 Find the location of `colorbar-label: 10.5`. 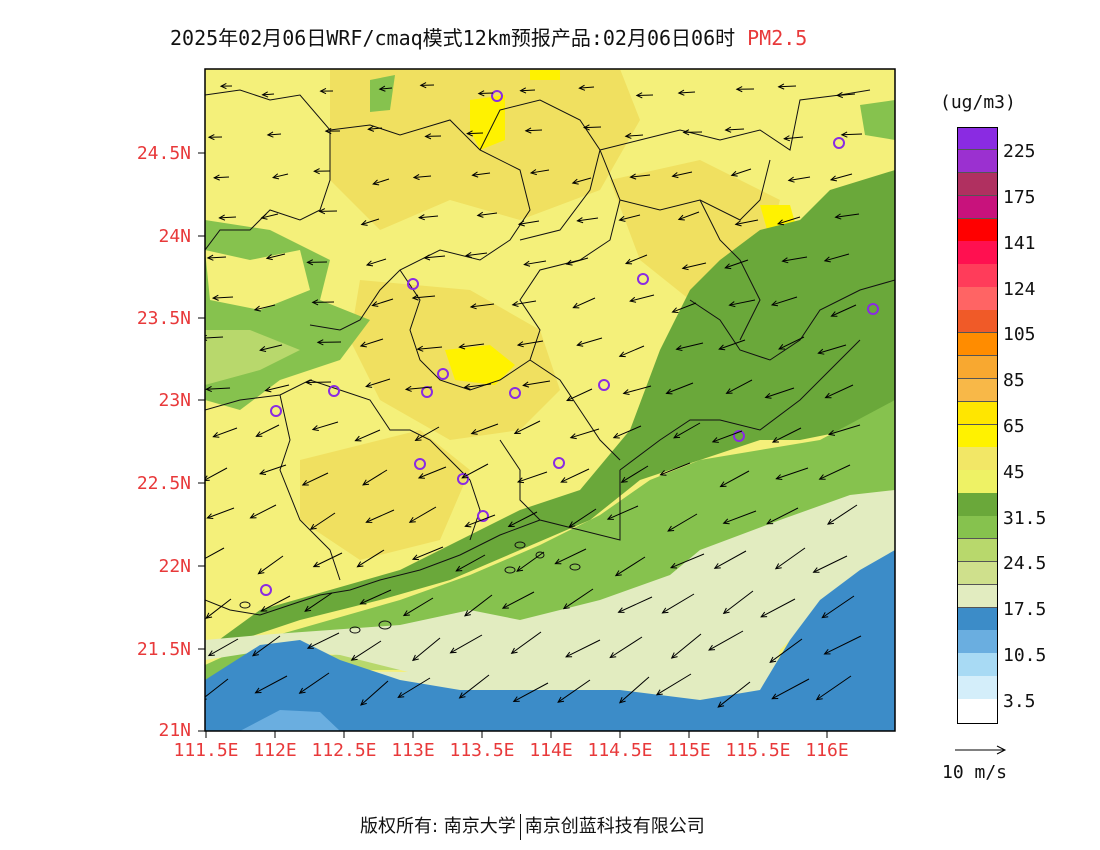

colorbar-label: 10.5 is located at coordinates (1025, 655).